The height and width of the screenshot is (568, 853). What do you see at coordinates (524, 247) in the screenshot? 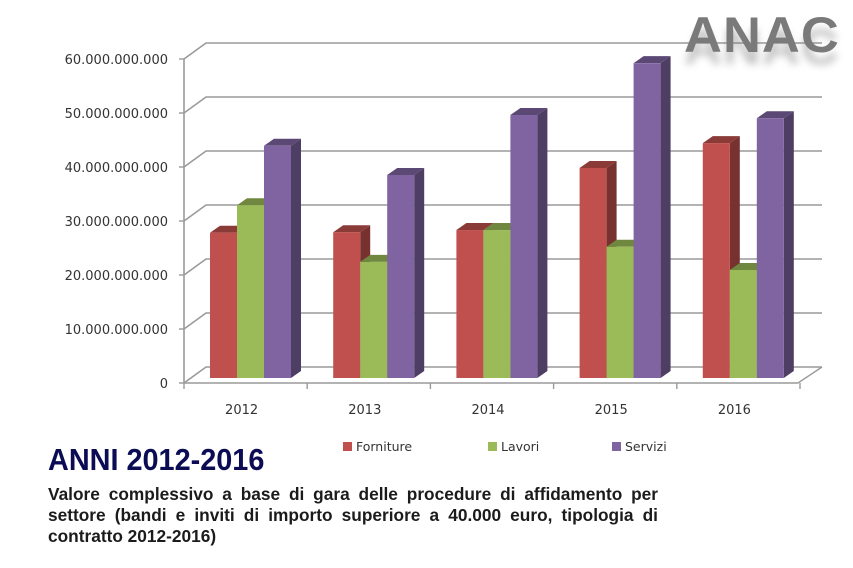
I see `bar-servizi-2014` at bounding box center [524, 247].